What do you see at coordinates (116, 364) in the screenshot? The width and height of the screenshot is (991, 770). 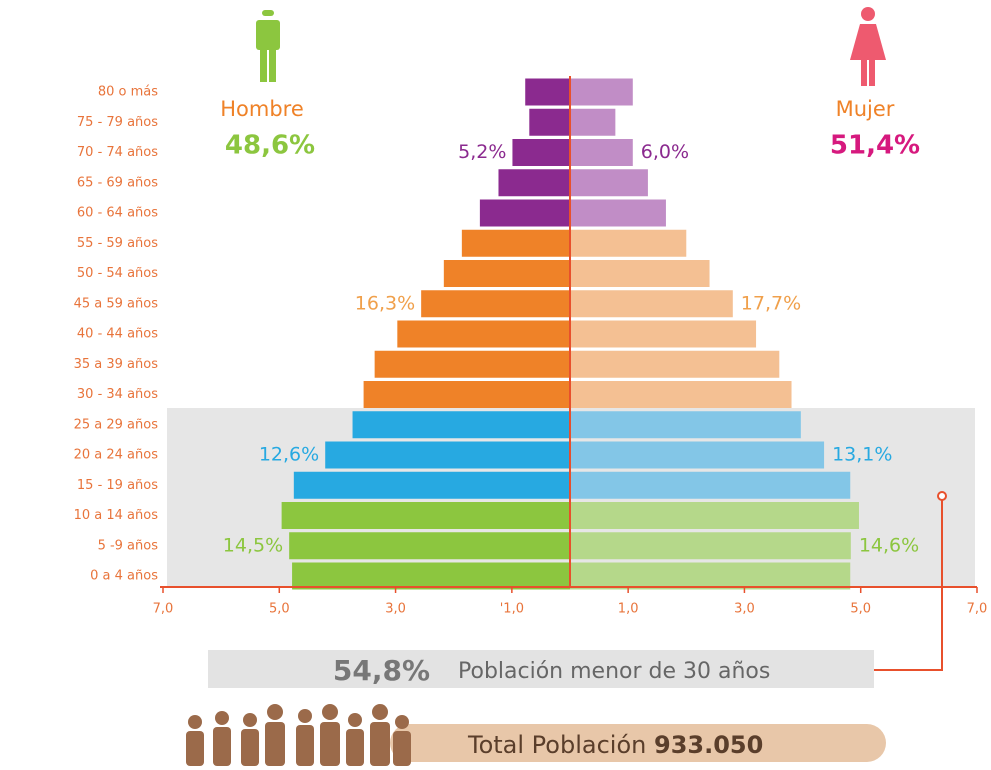 I see `age-label: 35 a 39 años` at bounding box center [116, 364].